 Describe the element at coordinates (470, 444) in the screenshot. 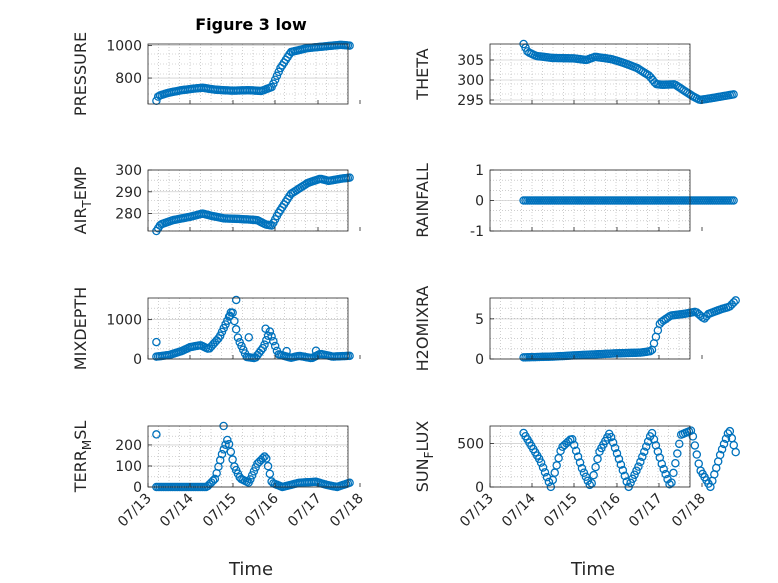

I see `y-tick-label: 500` at that location.